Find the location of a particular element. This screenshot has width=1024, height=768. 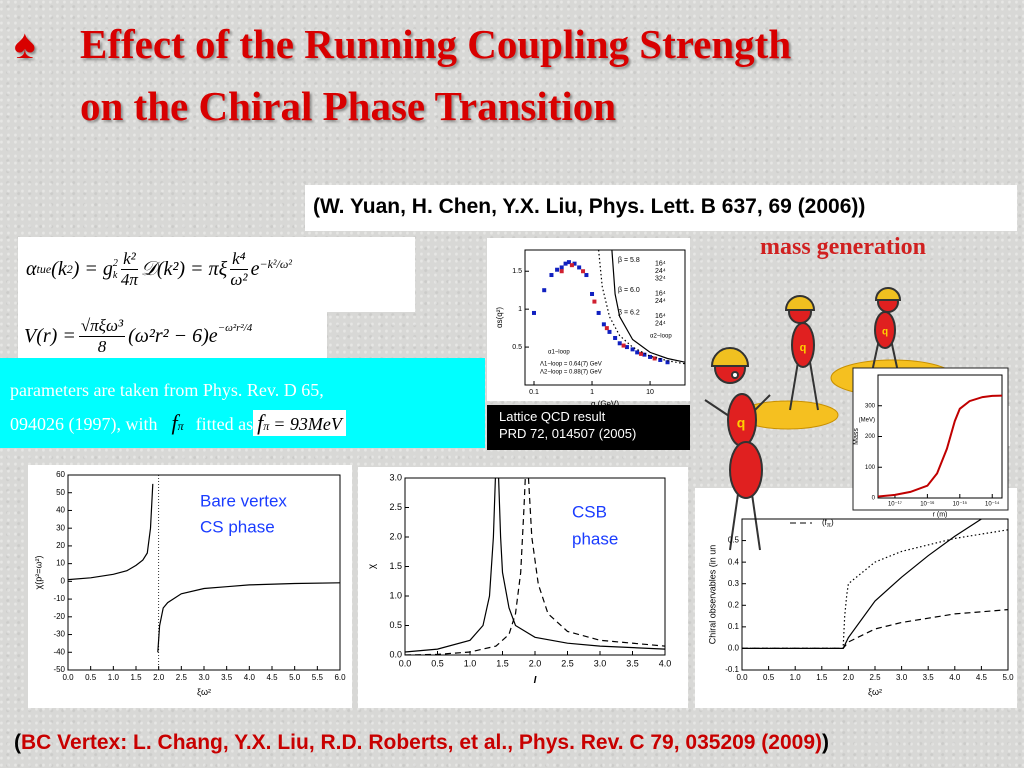

y-tick-label: 2.0 is located at coordinates (395, 536).